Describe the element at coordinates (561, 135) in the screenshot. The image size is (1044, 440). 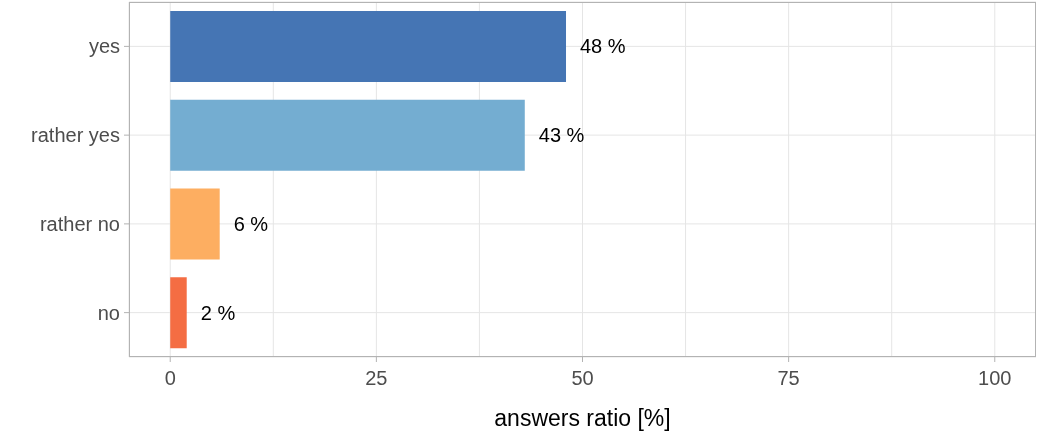
I see `data-label: 43 %` at that location.